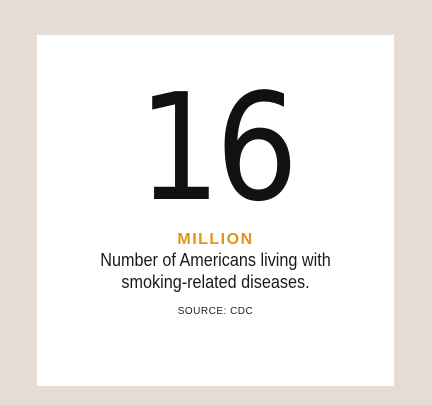 This screenshot has height=405, width=432. I want to click on stat-unit: MILLION, so click(215, 239).